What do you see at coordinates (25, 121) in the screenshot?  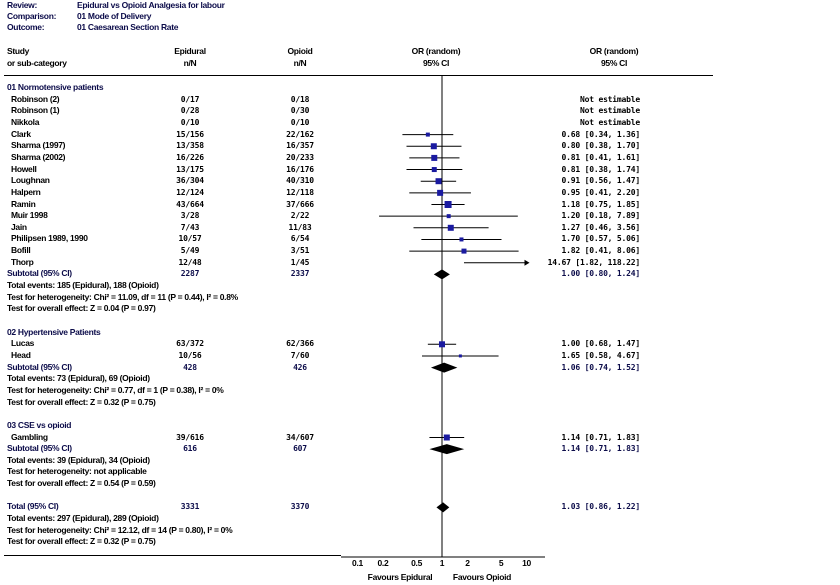 I see `study-name: Nikkola` at bounding box center [25, 121].